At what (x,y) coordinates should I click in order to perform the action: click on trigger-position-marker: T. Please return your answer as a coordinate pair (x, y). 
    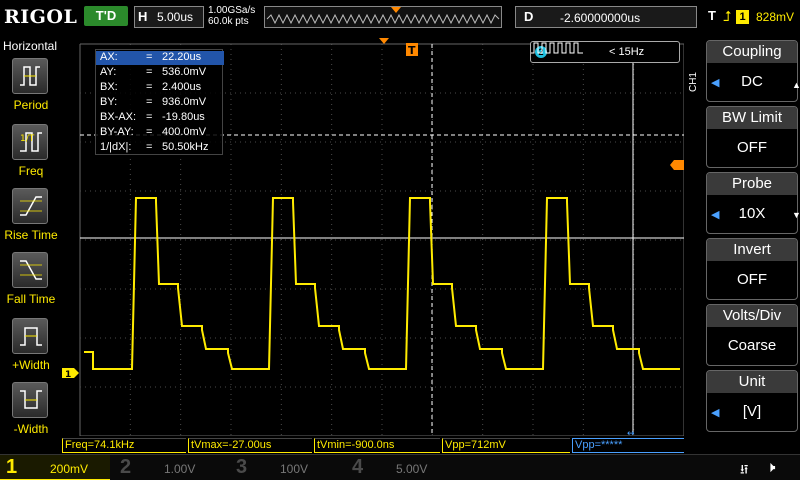
    Looking at the image, I should click on (412, 50).